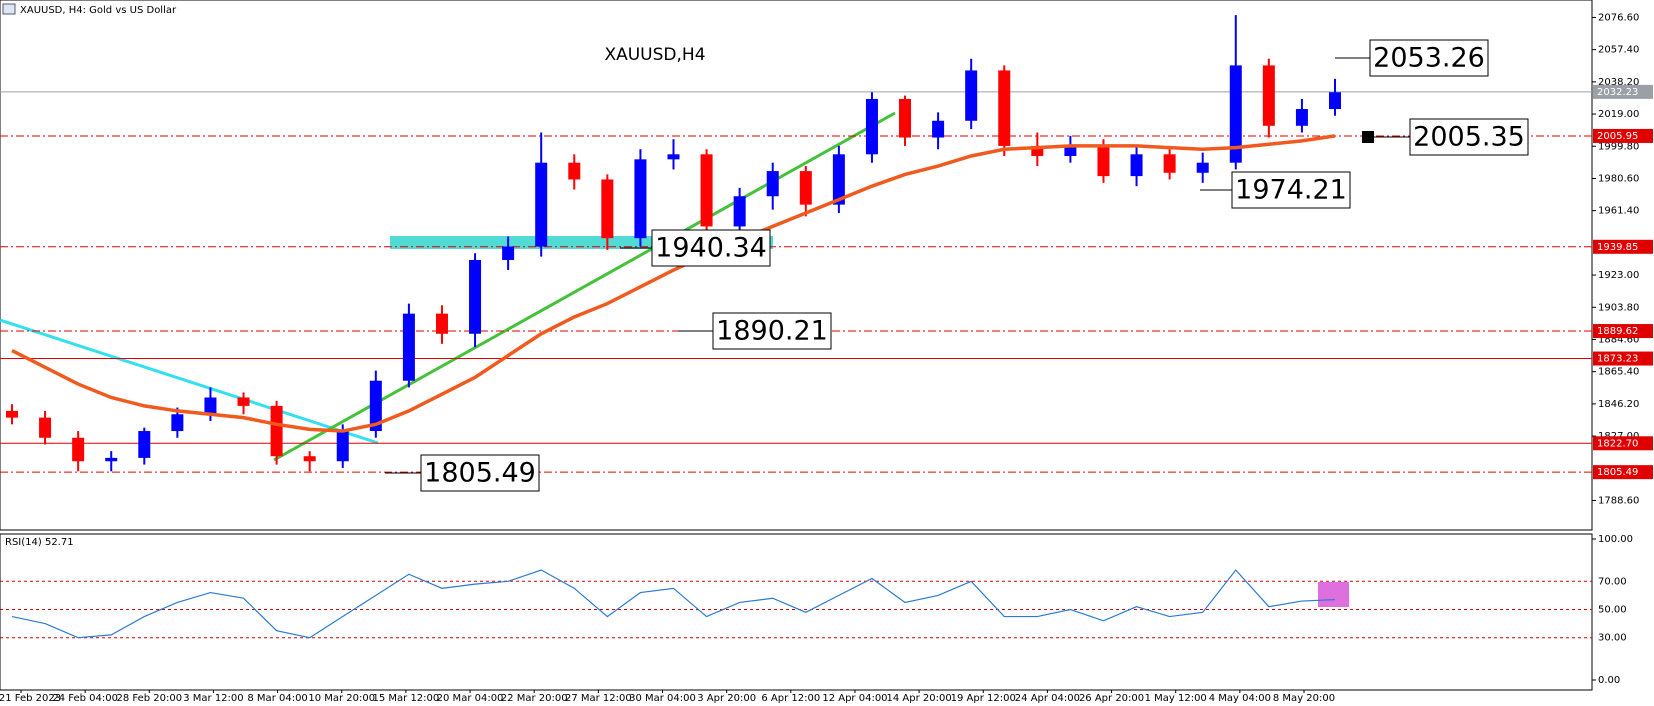 The width and height of the screenshot is (1654, 706). Describe the element at coordinates (1618, 275) in the screenshot. I see `y-tick-label: 1923.00` at that location.